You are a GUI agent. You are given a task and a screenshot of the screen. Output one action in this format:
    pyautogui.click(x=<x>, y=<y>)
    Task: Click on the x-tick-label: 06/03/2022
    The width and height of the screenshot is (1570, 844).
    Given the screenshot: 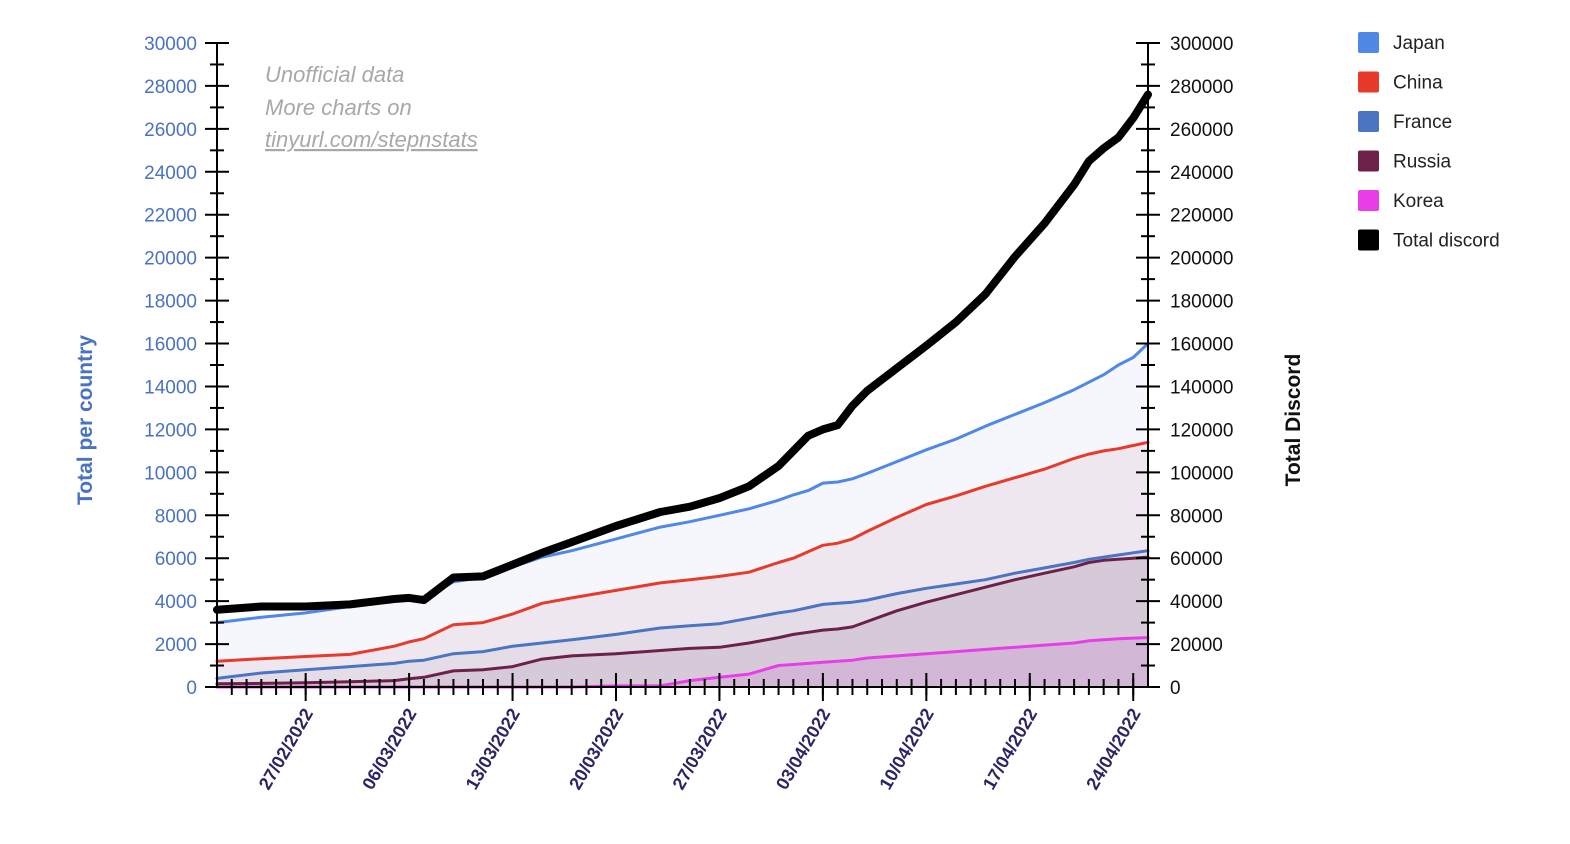 What is the action you would take?
    pyautogui.click(x=389, y=749)
    